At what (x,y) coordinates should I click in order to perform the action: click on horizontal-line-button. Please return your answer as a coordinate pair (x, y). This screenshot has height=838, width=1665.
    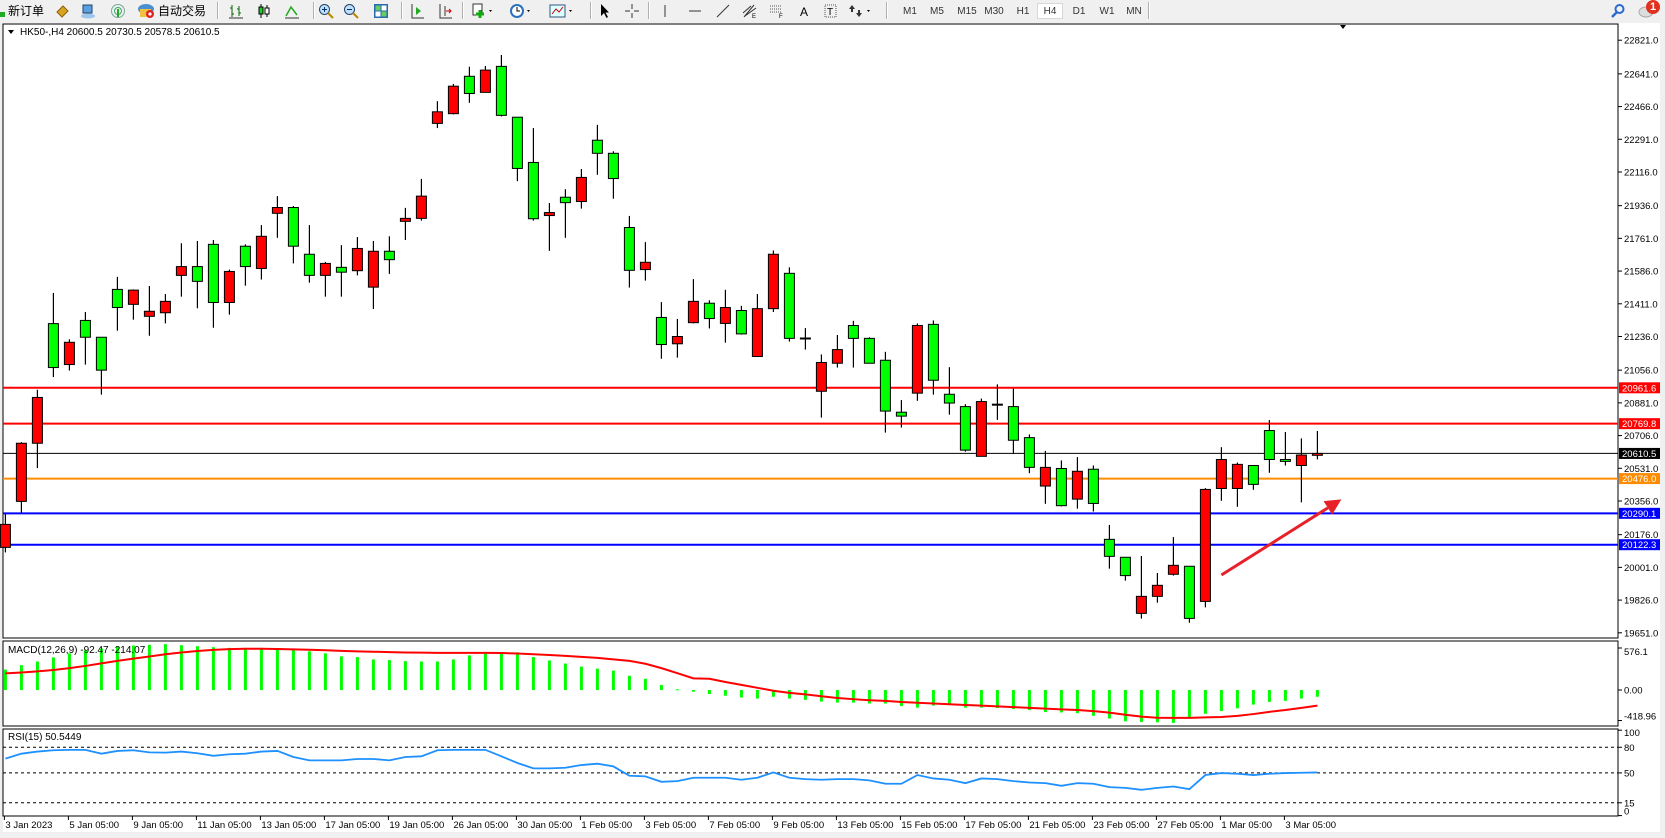
    Looking at the image, I should click on (695, 10).